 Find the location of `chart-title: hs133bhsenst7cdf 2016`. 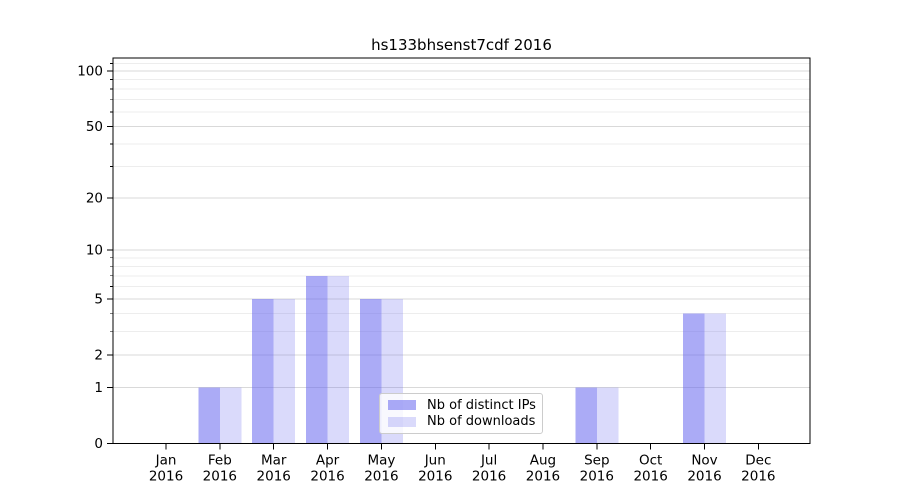

chart-title: hs133bhsenst7cdf 2016 is located at coordinates (461, 45).